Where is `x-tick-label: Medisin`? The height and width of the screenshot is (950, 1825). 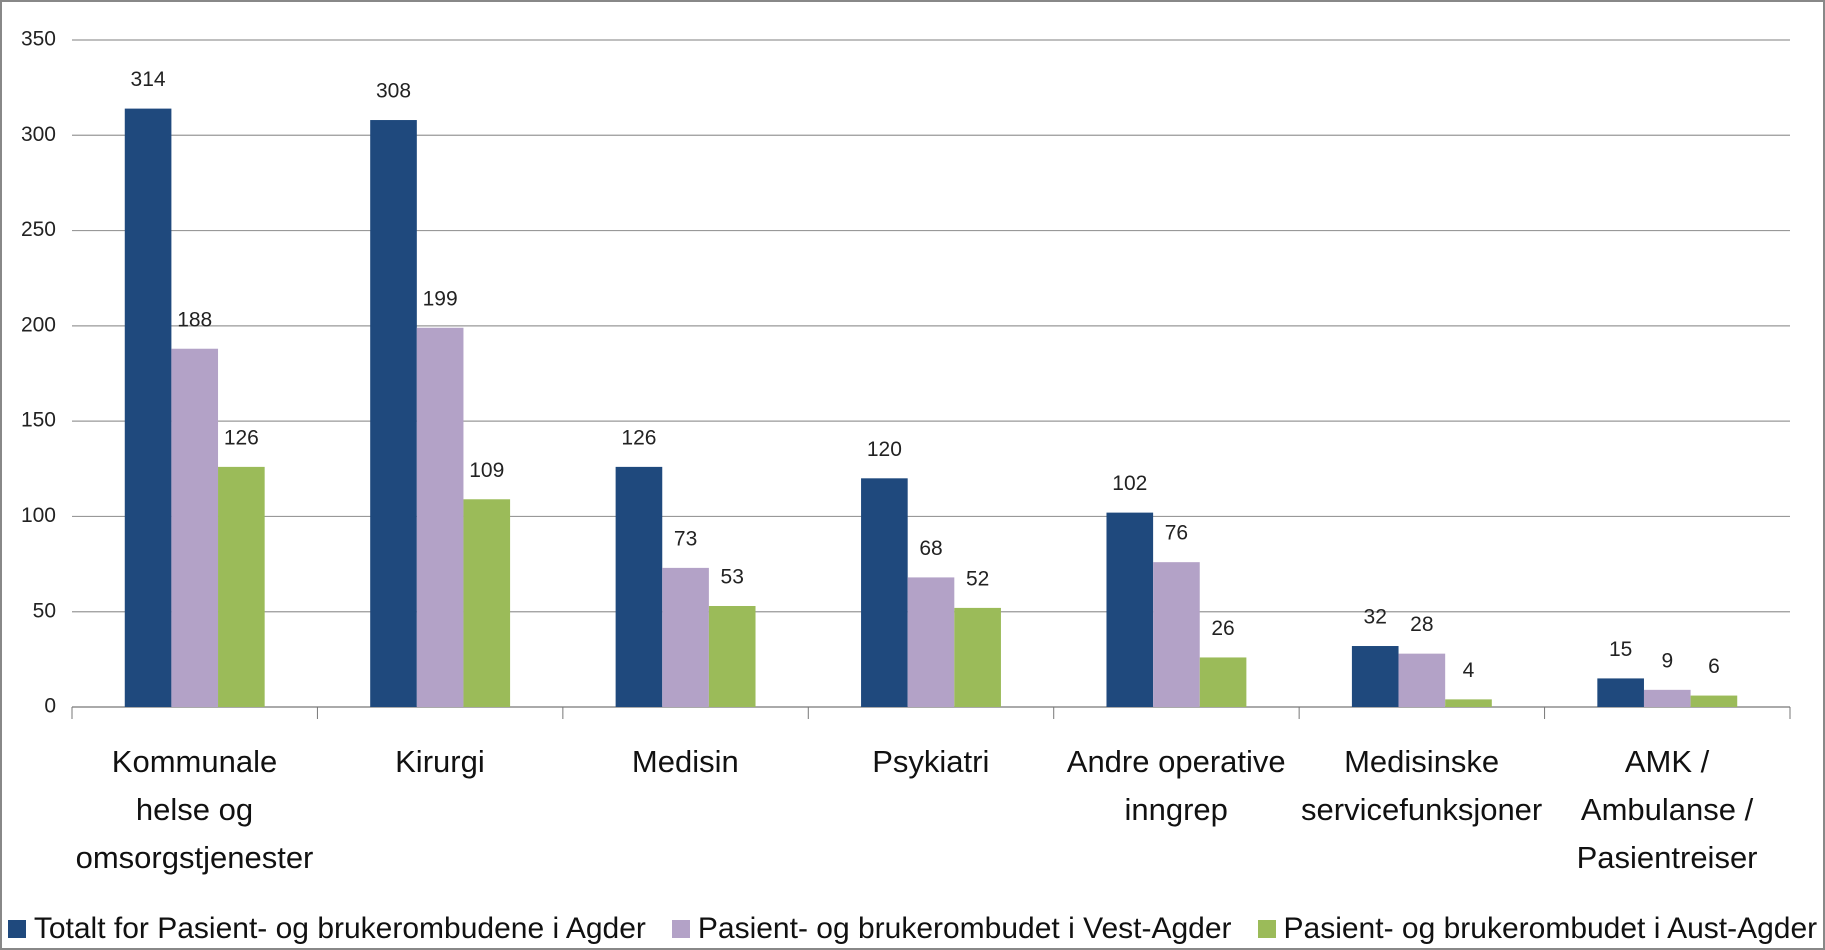 x-tick-label: Medisin is located at coordinates (685, 761).